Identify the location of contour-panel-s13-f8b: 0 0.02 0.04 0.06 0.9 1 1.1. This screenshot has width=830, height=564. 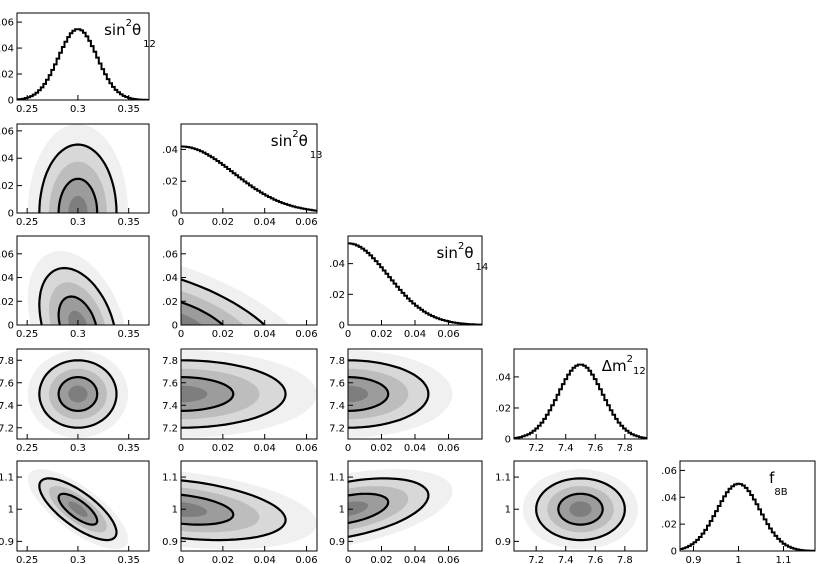
(240, 512).